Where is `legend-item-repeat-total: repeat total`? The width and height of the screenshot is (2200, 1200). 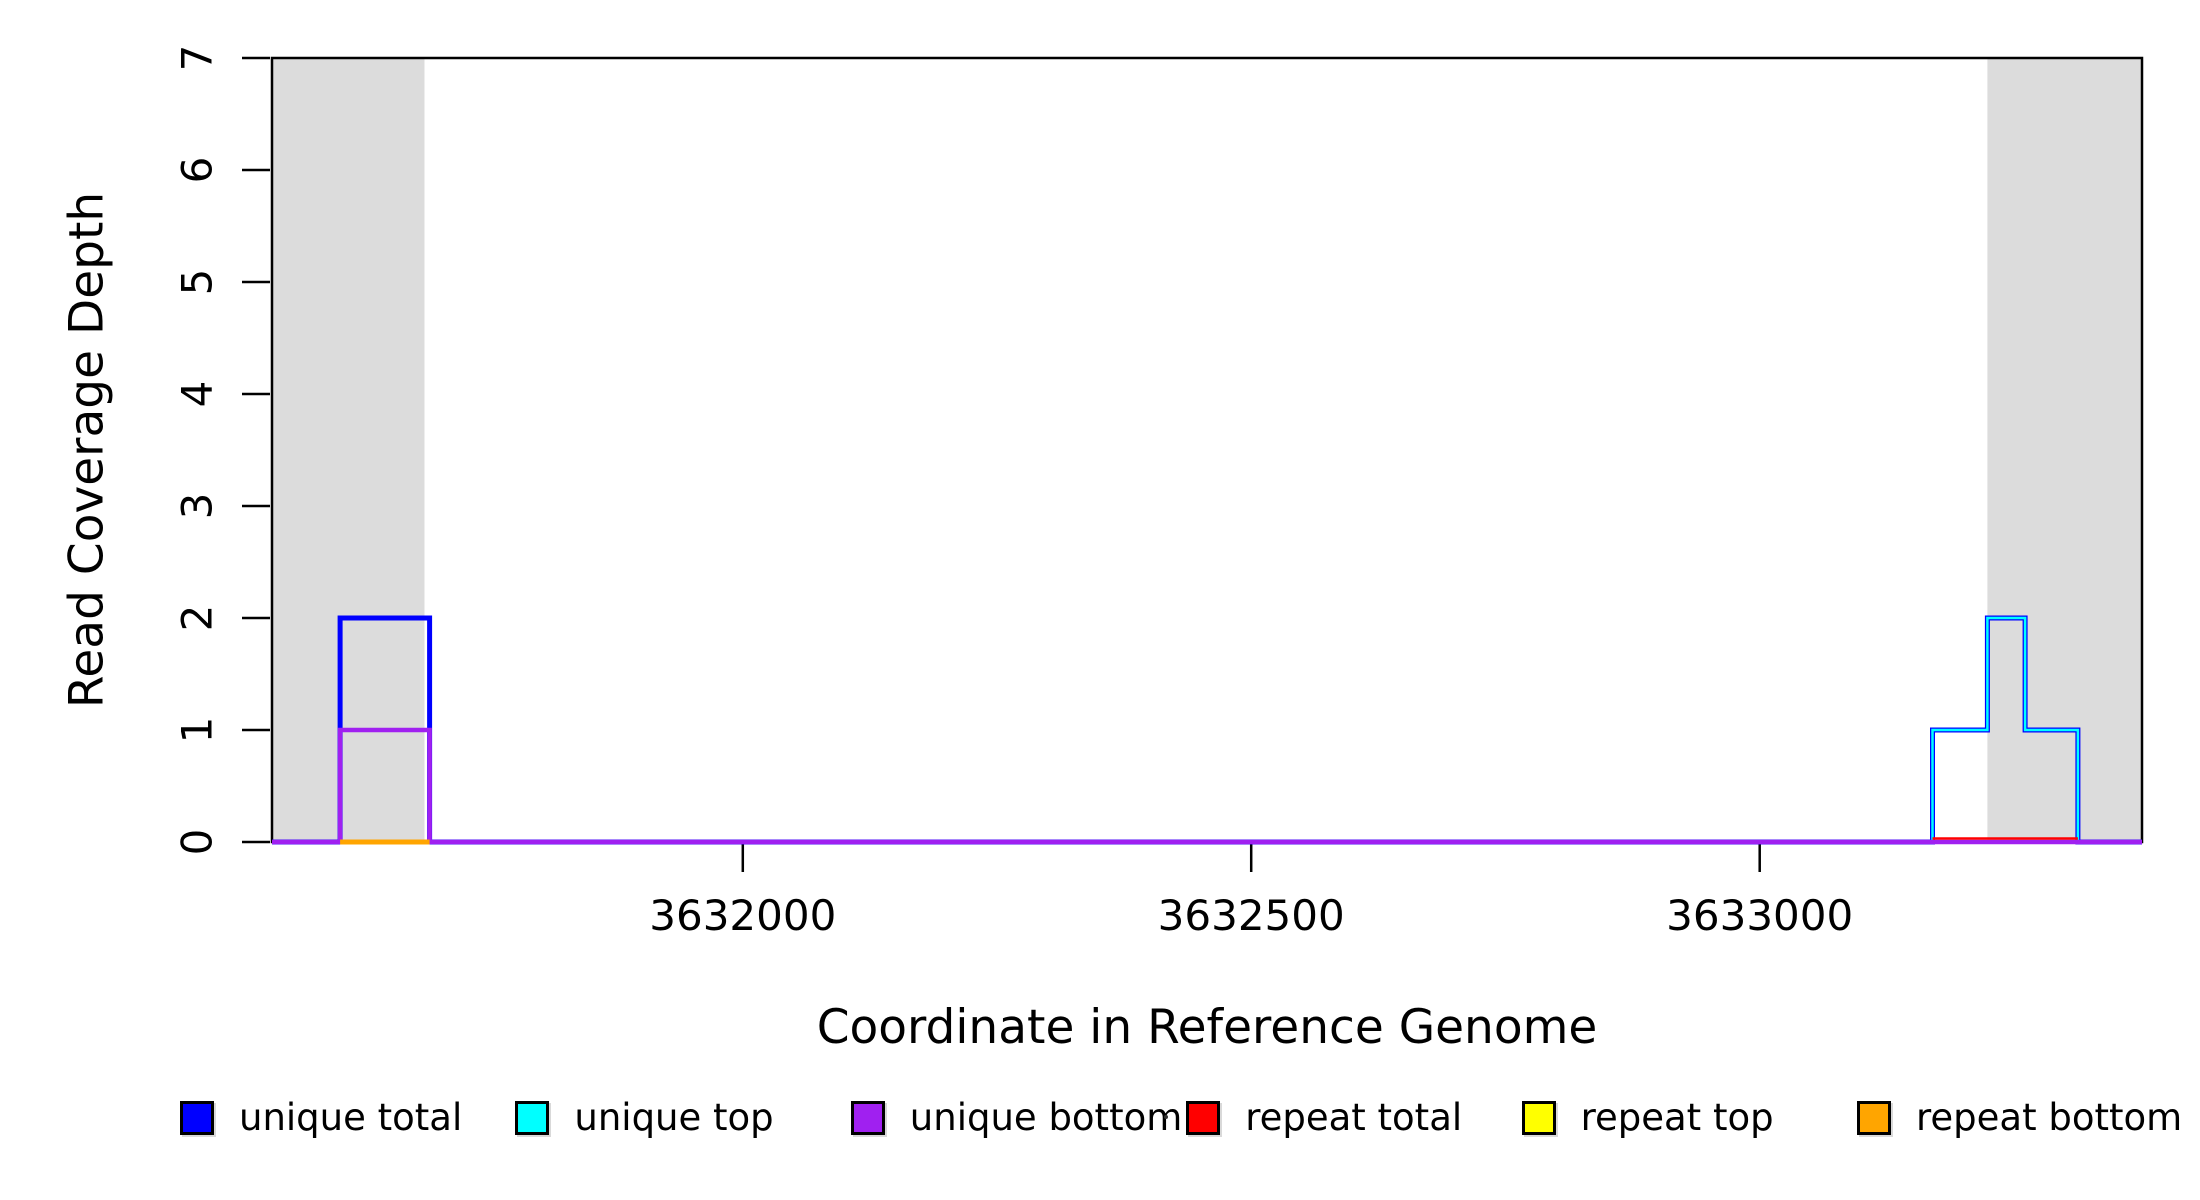
legend-item-repeat-total: repeat total is located at coordinates (1324, 1118).